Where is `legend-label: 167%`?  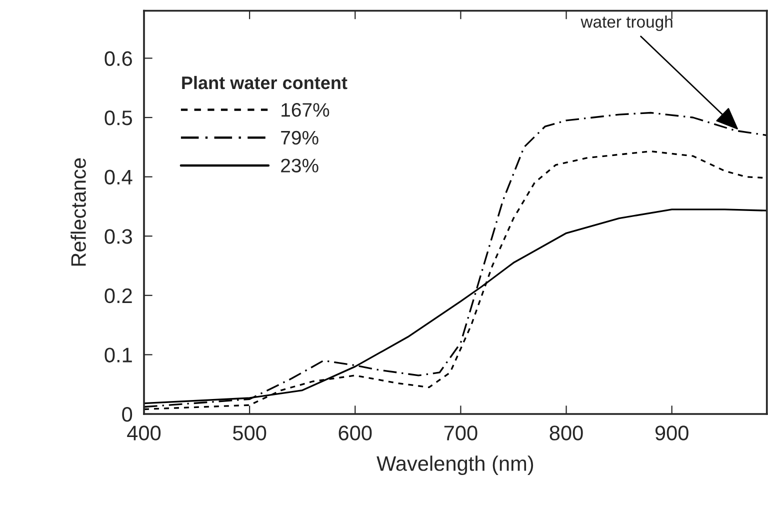
legend-label: 167% is located at coordinates (306, 110).